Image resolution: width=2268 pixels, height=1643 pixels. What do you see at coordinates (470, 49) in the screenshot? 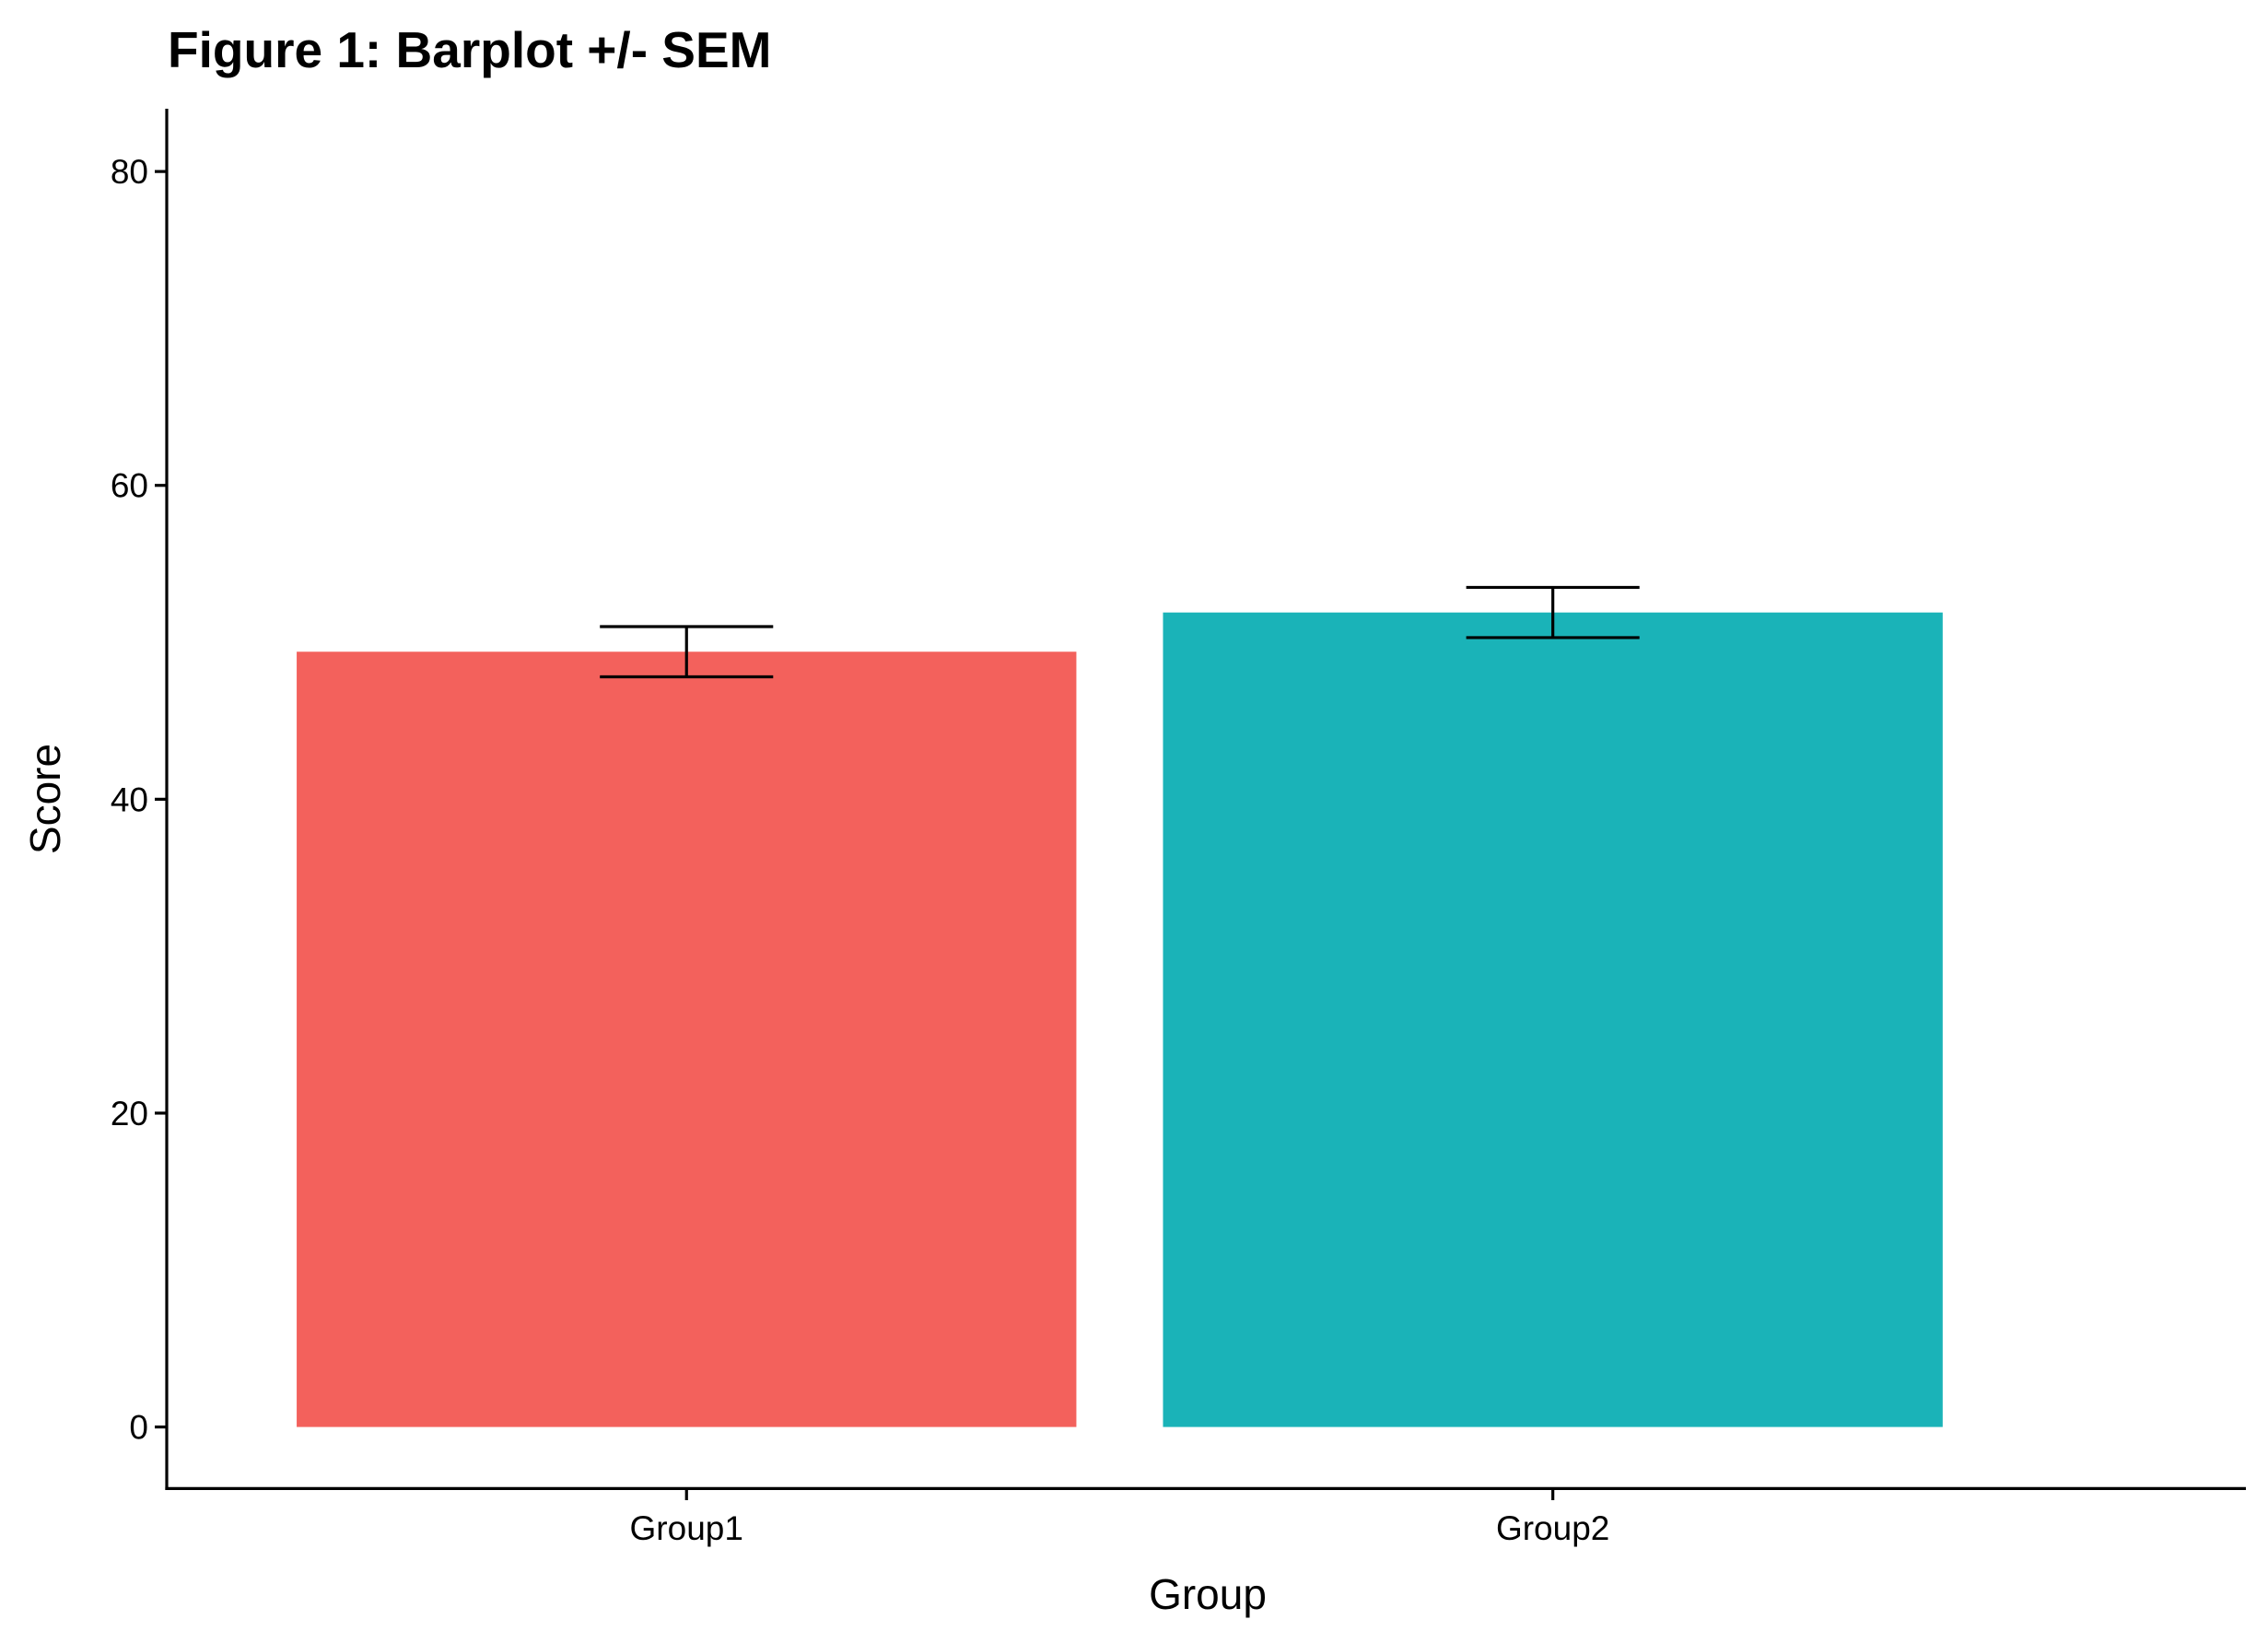
I see `chart-title: Figure 1: Barplot +/- SEM` at bounding box center [470, 49].